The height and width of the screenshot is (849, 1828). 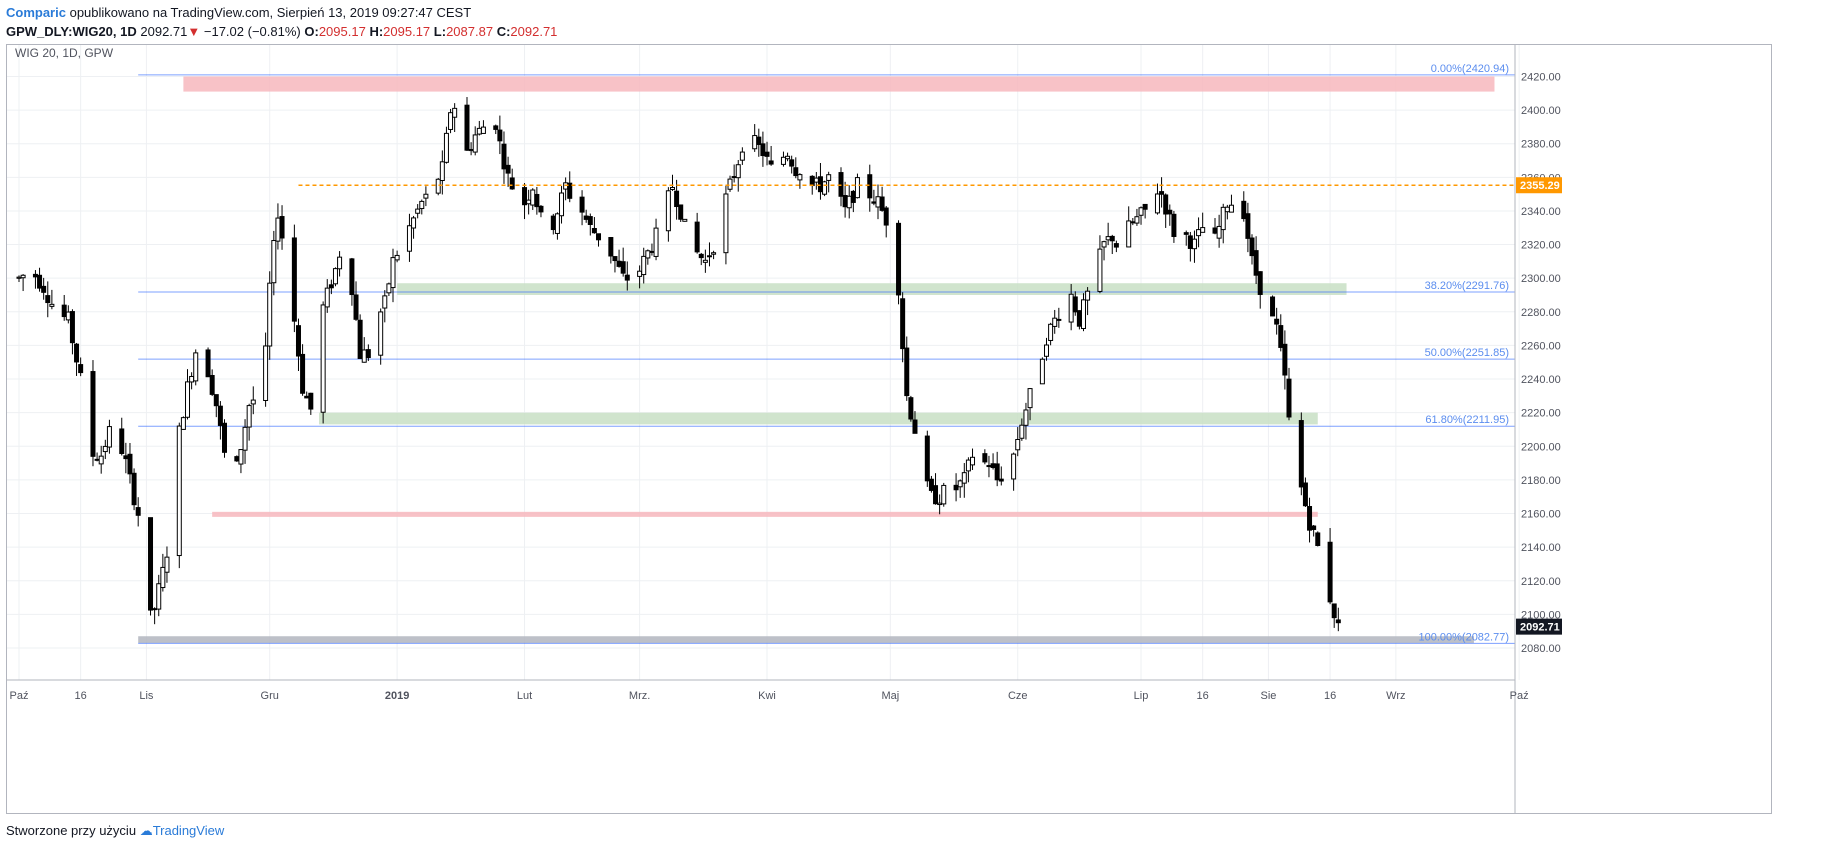 I want to click on price-tick-label: 2180.00, so click(x=1541, y=481).